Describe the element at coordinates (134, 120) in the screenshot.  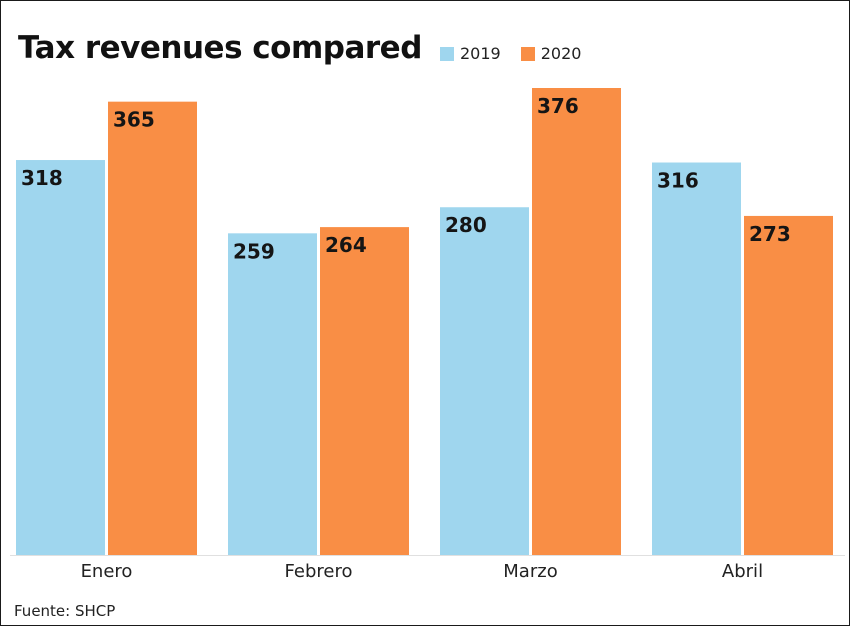
I see `data-label-enero-2020: 365` at that location.